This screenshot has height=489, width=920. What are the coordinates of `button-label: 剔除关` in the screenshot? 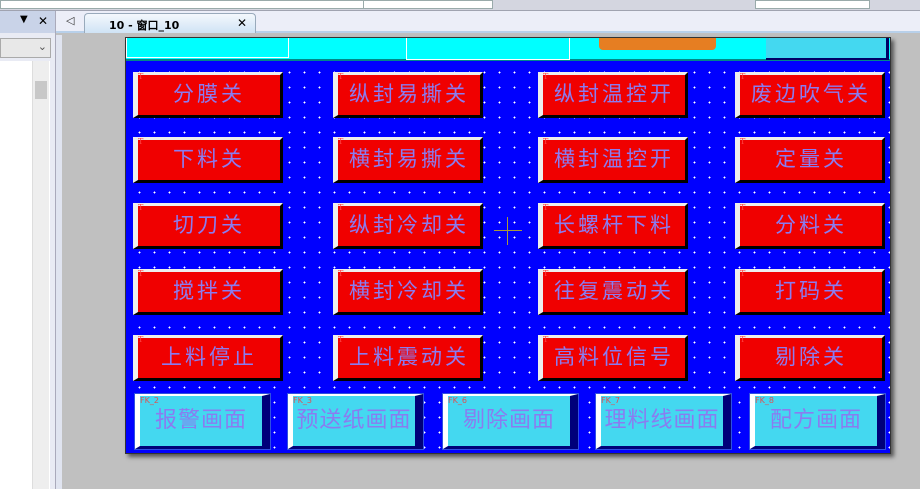 It's located at (811, 357).